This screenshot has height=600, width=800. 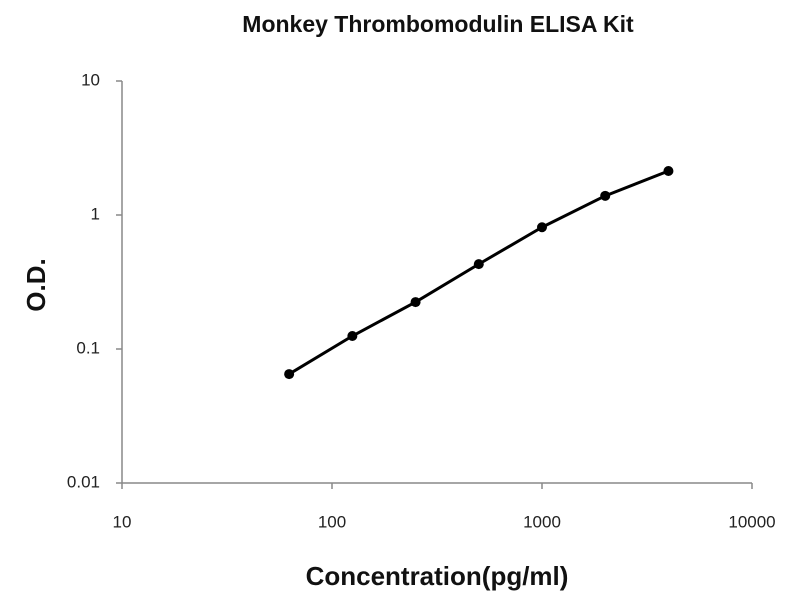 I want to click on y-tick-label: 0.1, so click(x=88, y=347).